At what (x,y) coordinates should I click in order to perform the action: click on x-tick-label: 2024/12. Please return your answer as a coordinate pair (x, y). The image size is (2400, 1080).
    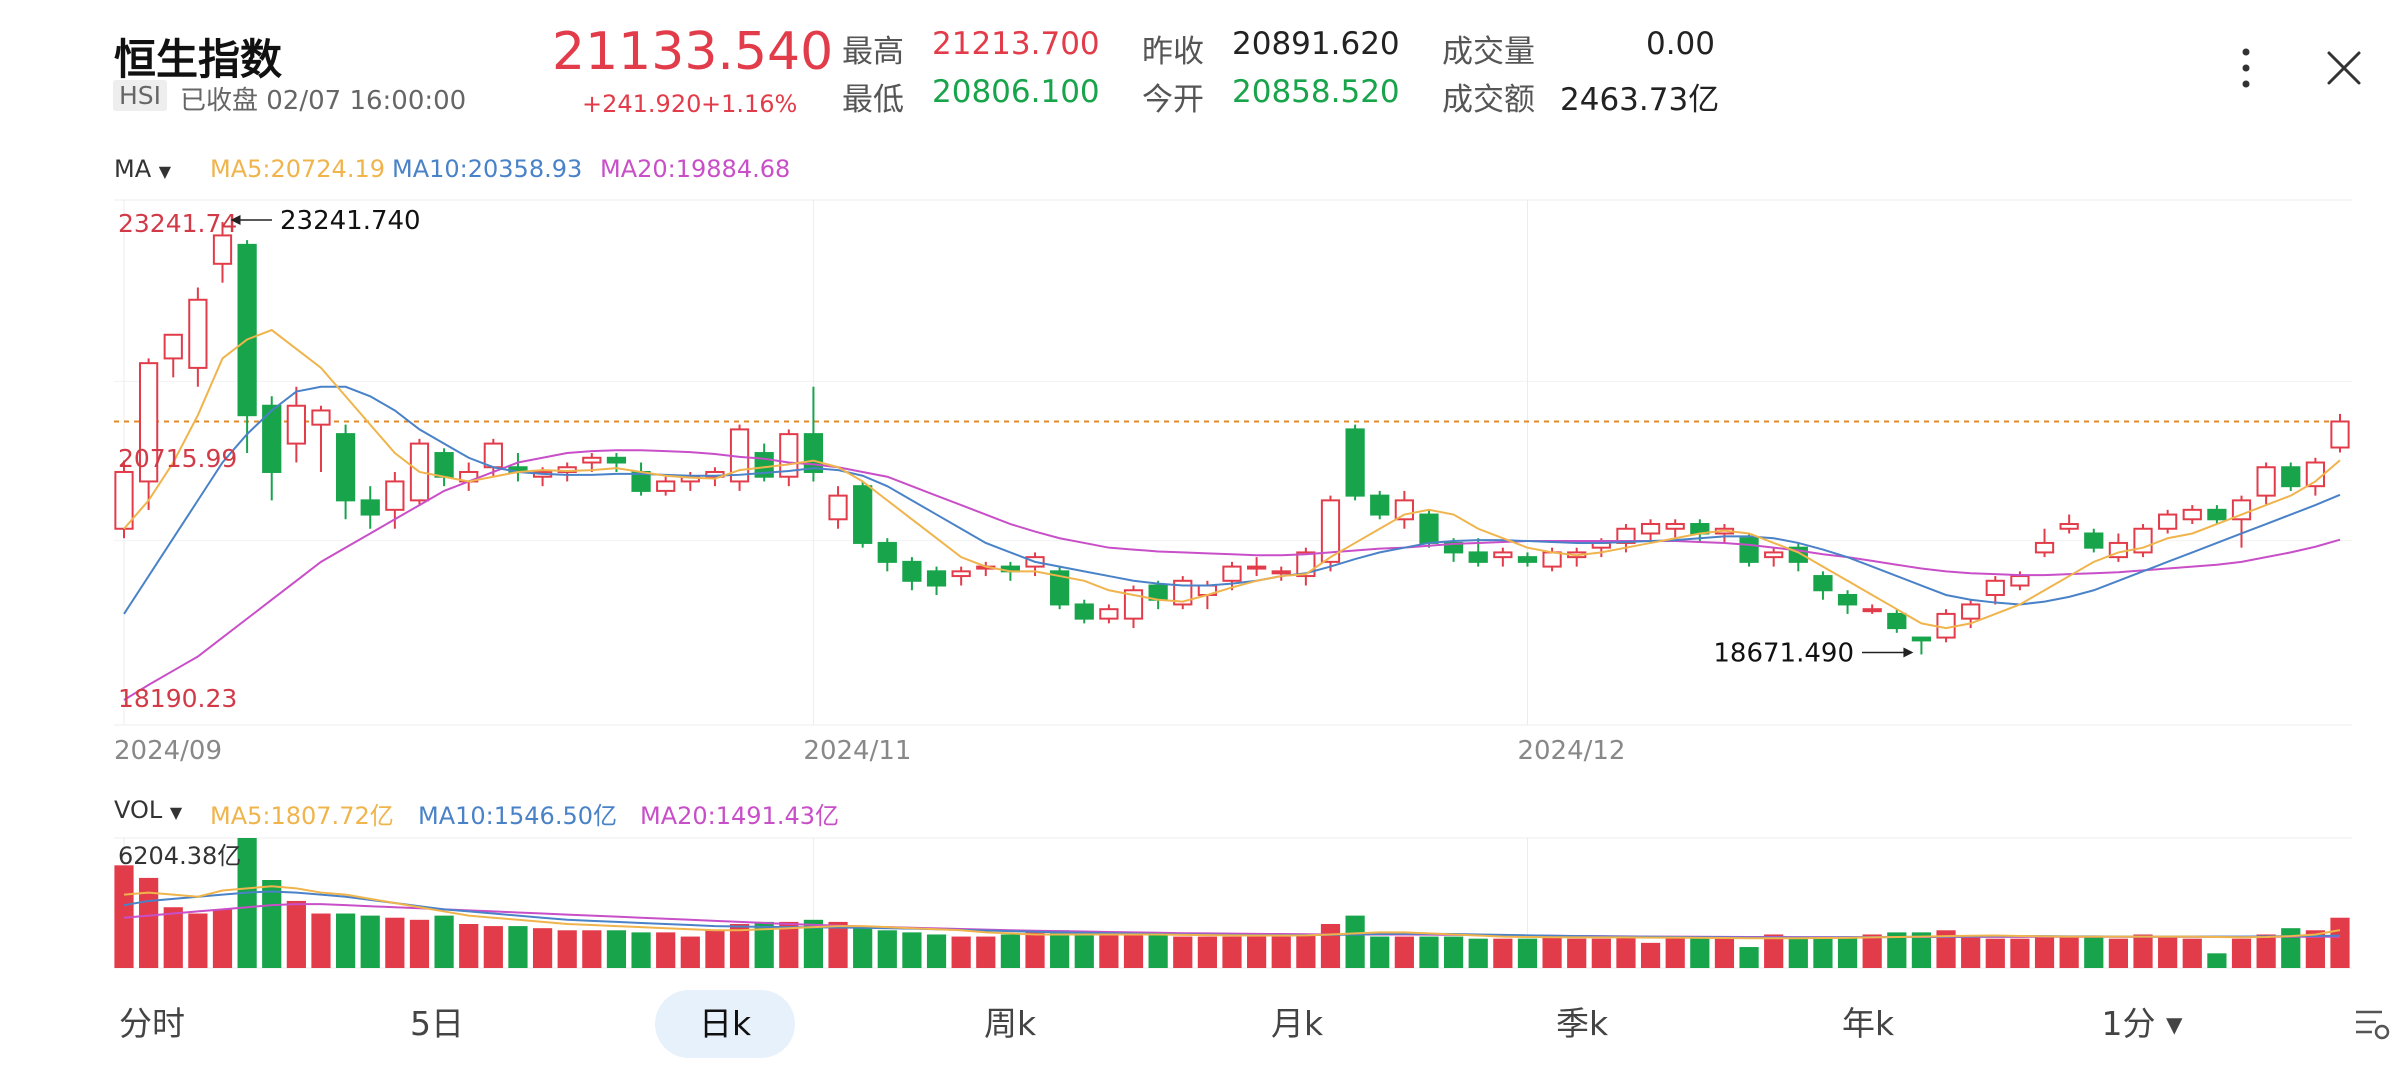
    Looking at the image, I should click on (1571, 751).